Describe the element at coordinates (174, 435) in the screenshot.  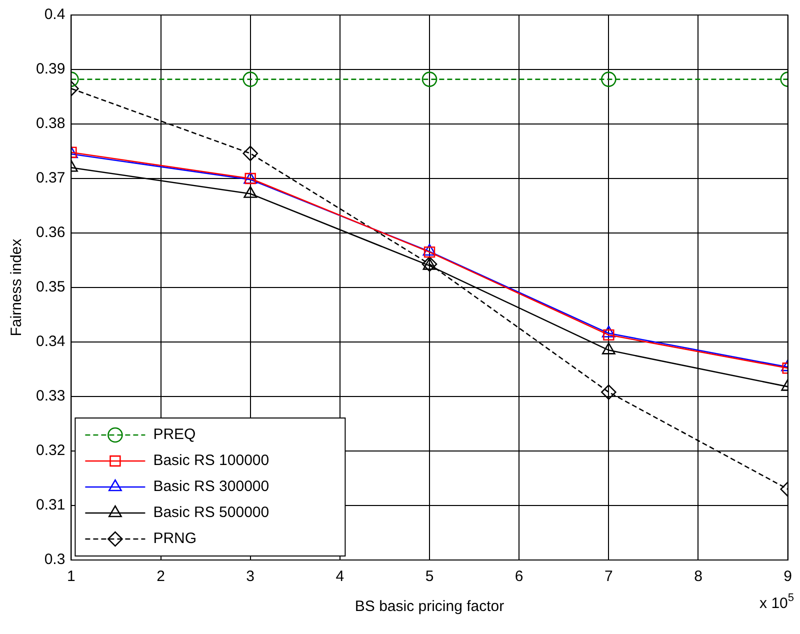
I see `legend-label: PREQ` at that location.